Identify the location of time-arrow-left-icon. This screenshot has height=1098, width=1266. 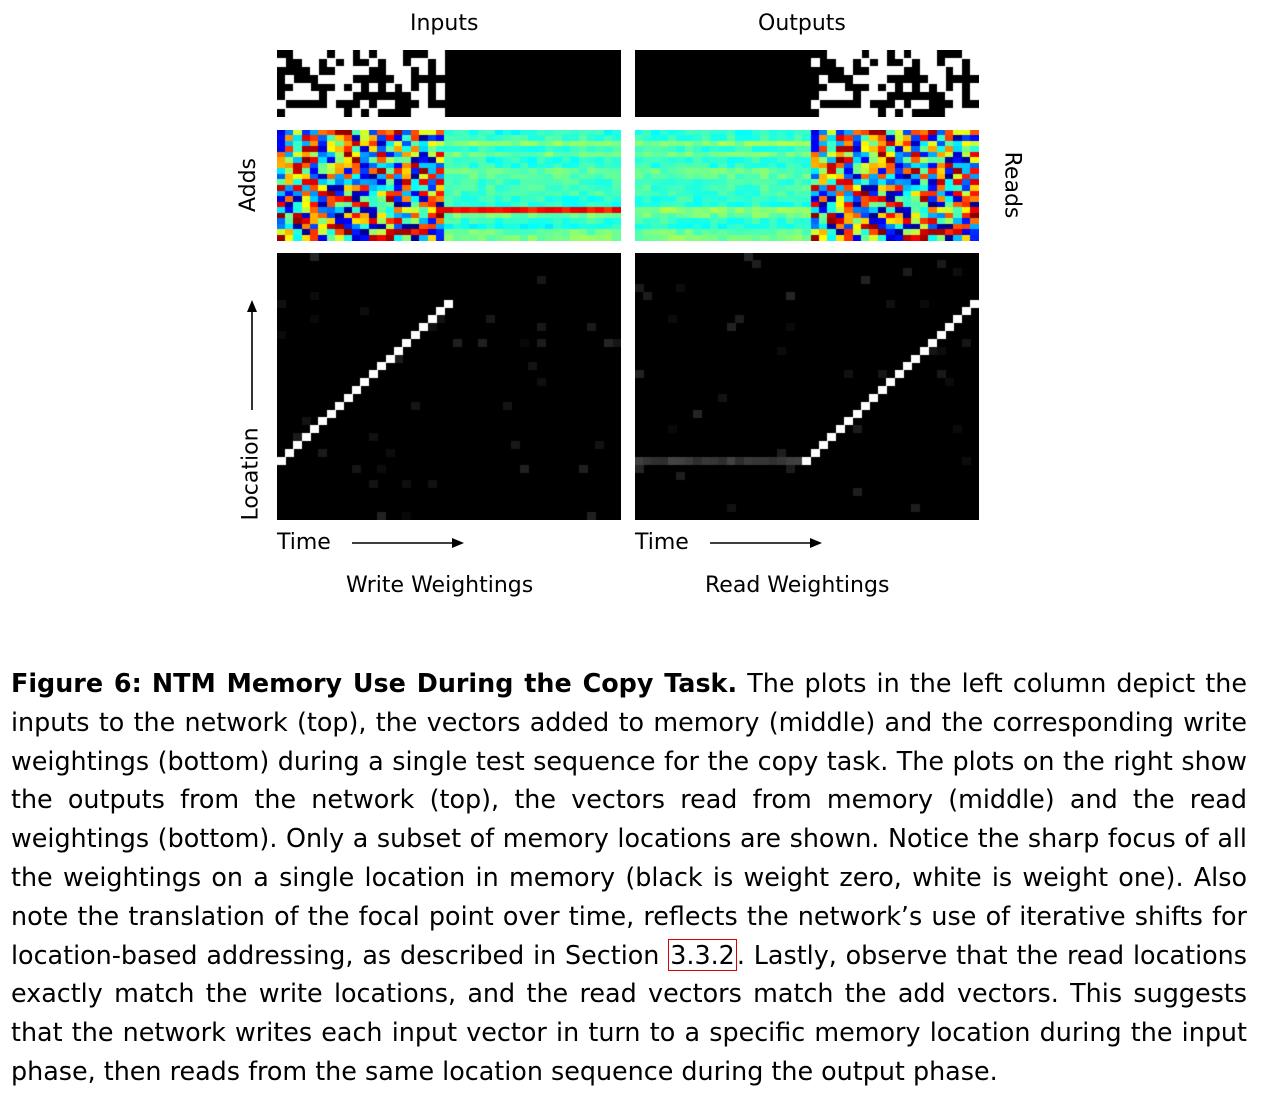
(408, 543).